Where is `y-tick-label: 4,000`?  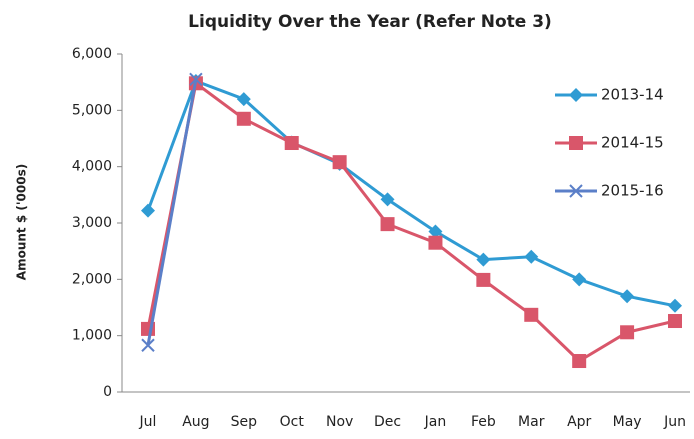 y-tick-label: 4,000 is located at coordinates (92, 167).